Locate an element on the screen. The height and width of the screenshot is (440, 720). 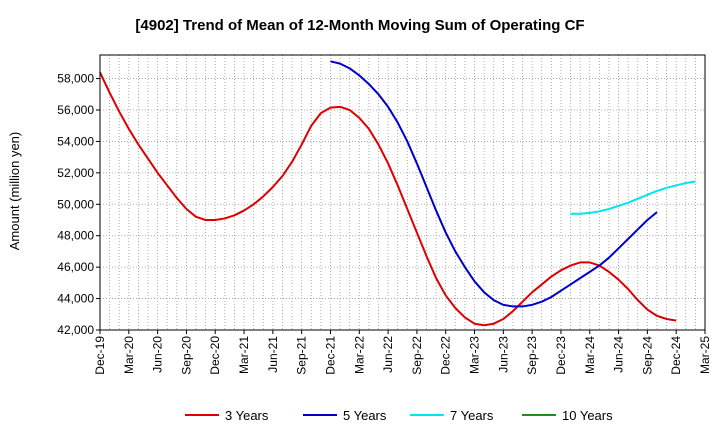
y-tick-label: 56,000 is located at coordinates (75, 110).